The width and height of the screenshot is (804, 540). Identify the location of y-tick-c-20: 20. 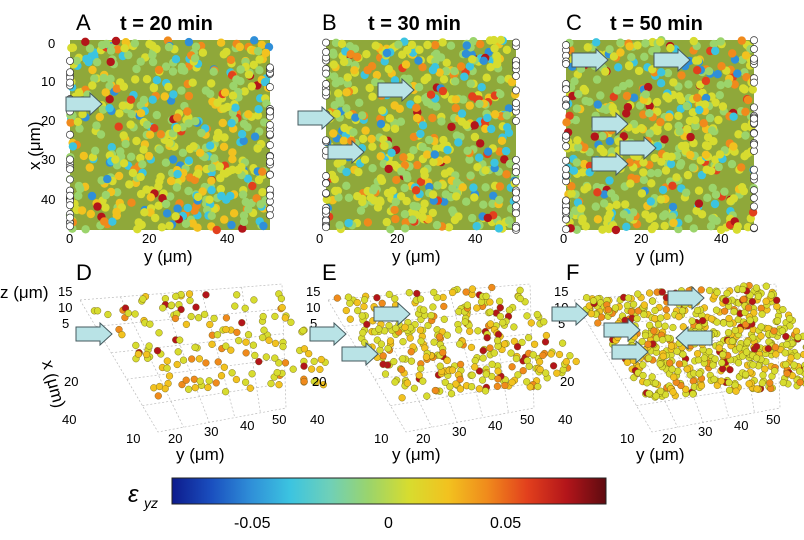
(641, 238).